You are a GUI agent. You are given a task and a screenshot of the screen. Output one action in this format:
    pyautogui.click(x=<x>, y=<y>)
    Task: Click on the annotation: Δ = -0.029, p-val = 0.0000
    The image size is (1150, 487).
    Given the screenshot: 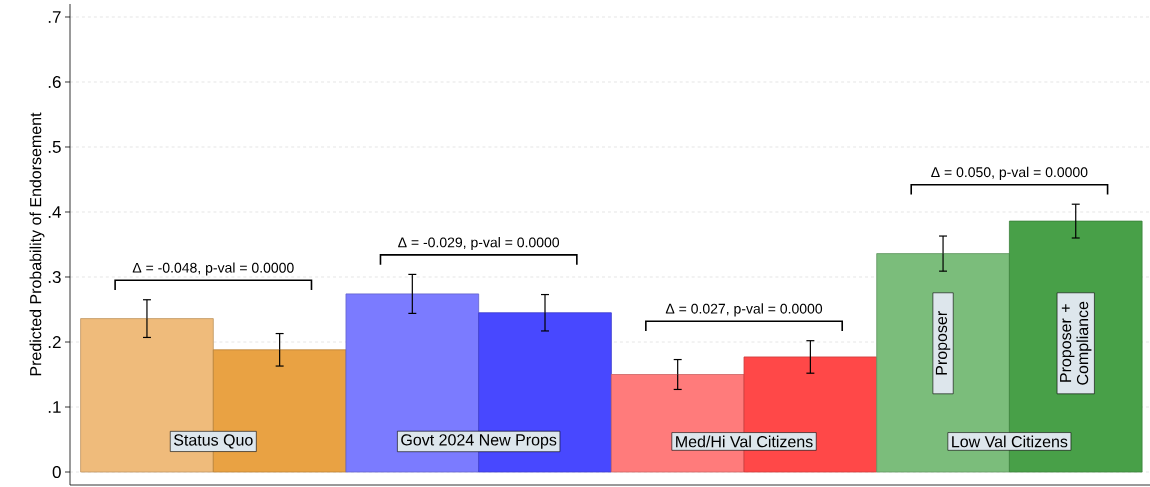 What is the action you would take?
    pyautogui.click(x=479, y=244)
    